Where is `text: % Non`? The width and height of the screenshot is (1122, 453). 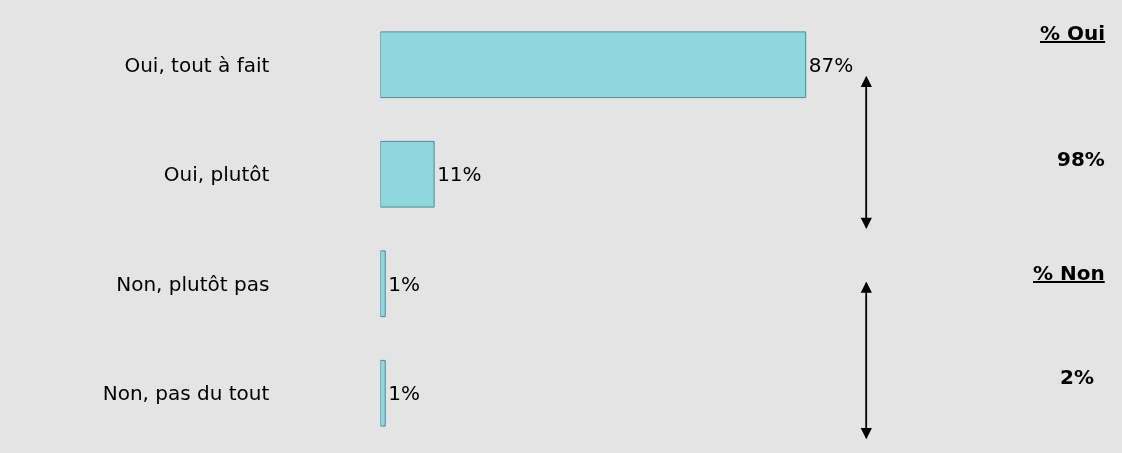
text: % Non is located at coordinates (1069, 273).